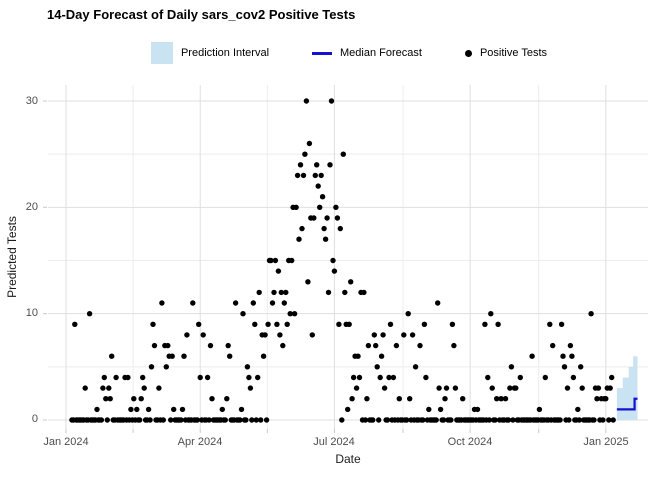  What do you see at coordinates (12, 257) in the screenshot?
I see `y-axis-title: Predicted Tests` at bounding box center [12, 257].